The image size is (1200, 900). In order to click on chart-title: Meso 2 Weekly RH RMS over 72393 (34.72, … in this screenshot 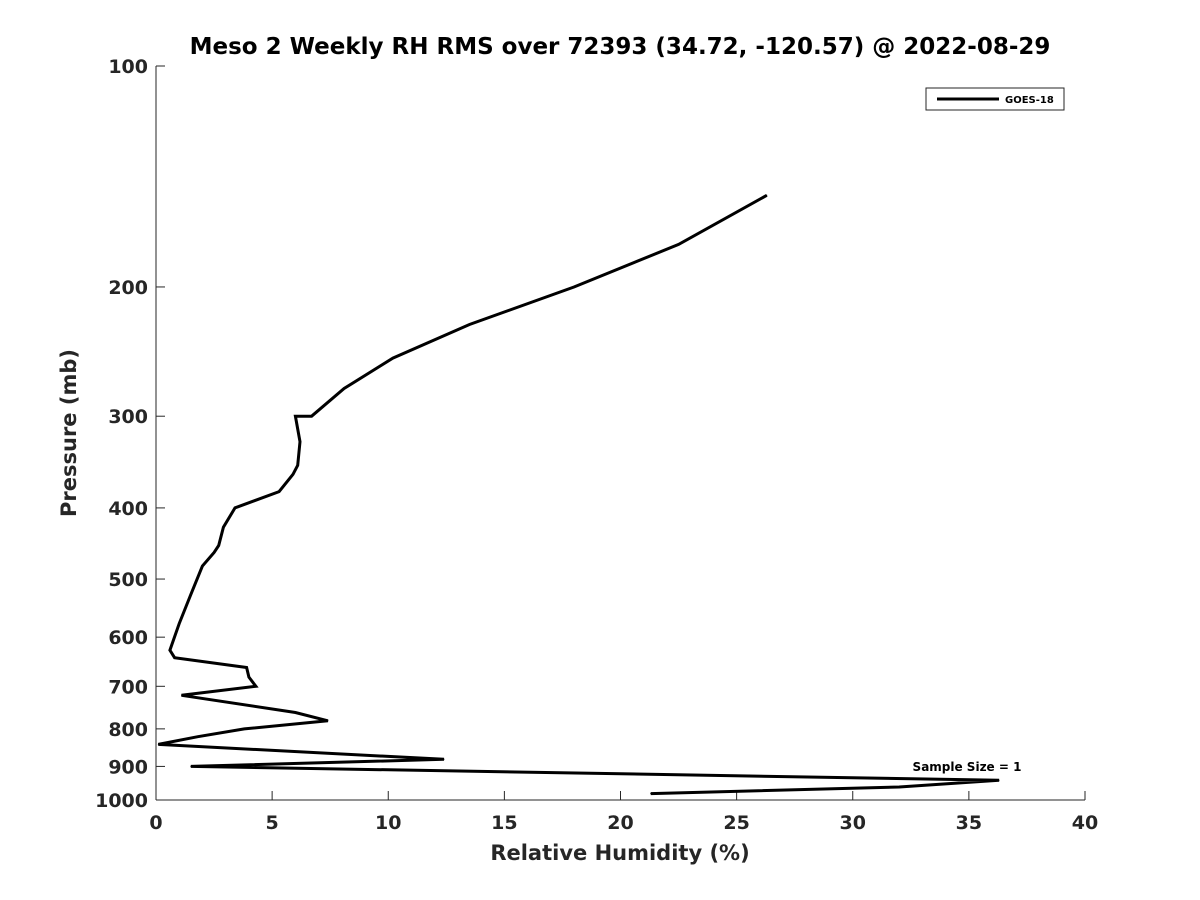, I will do `click(620, 47)`.